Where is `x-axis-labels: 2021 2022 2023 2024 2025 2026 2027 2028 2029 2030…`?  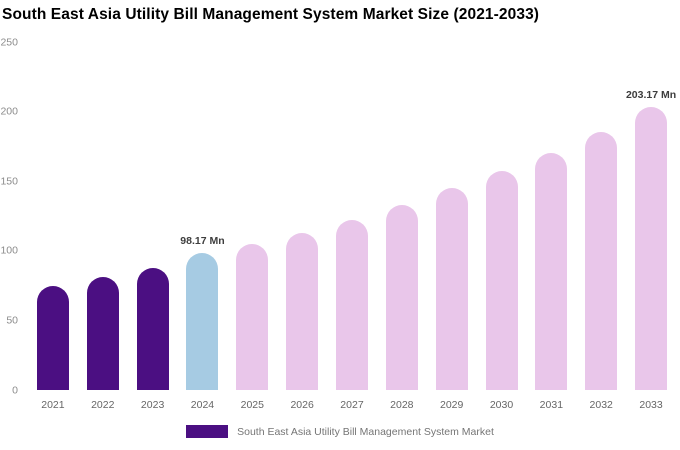
x-axis-labels: 2021 2022 2023 2024 2025 2026 2027 2028 2029 2030… is located at coordinates (352, 405).